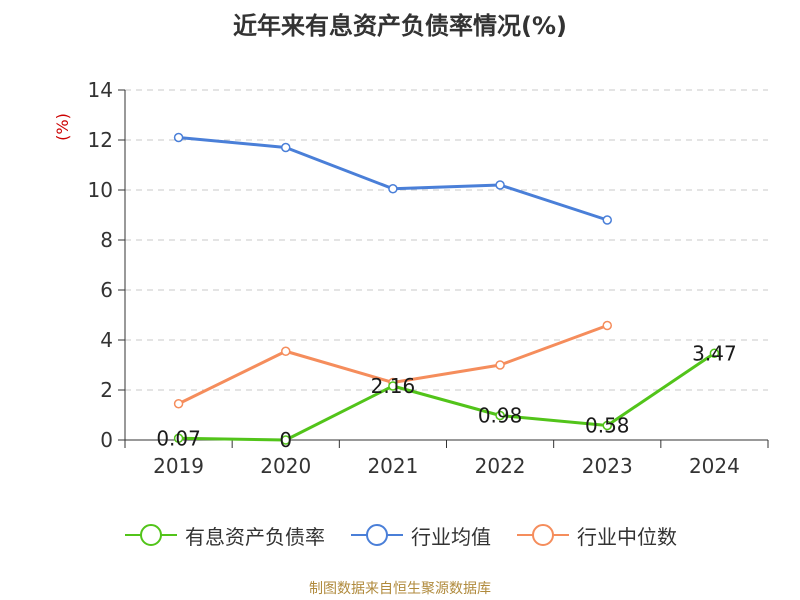  Describe the element at coordinates (714, 466) in the screenshot. I see `x-tick-label: 2024` at that location.